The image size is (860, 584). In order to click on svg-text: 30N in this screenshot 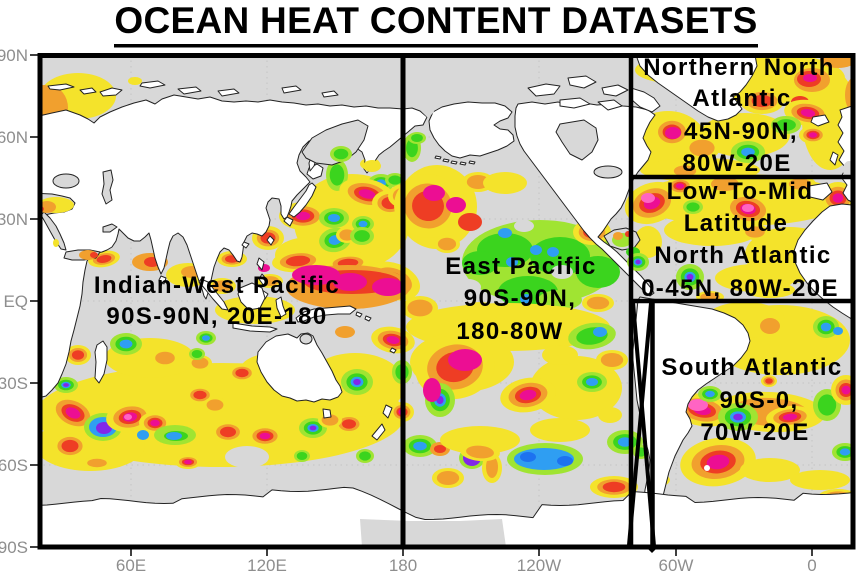, I will do `click(14, 219)`.